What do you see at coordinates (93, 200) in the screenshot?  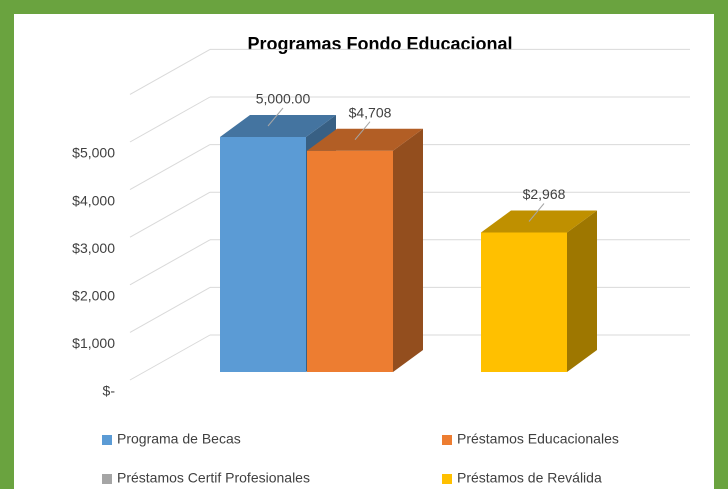 I see `y-tick-label: $4,000` at bounding box center [93, 200].